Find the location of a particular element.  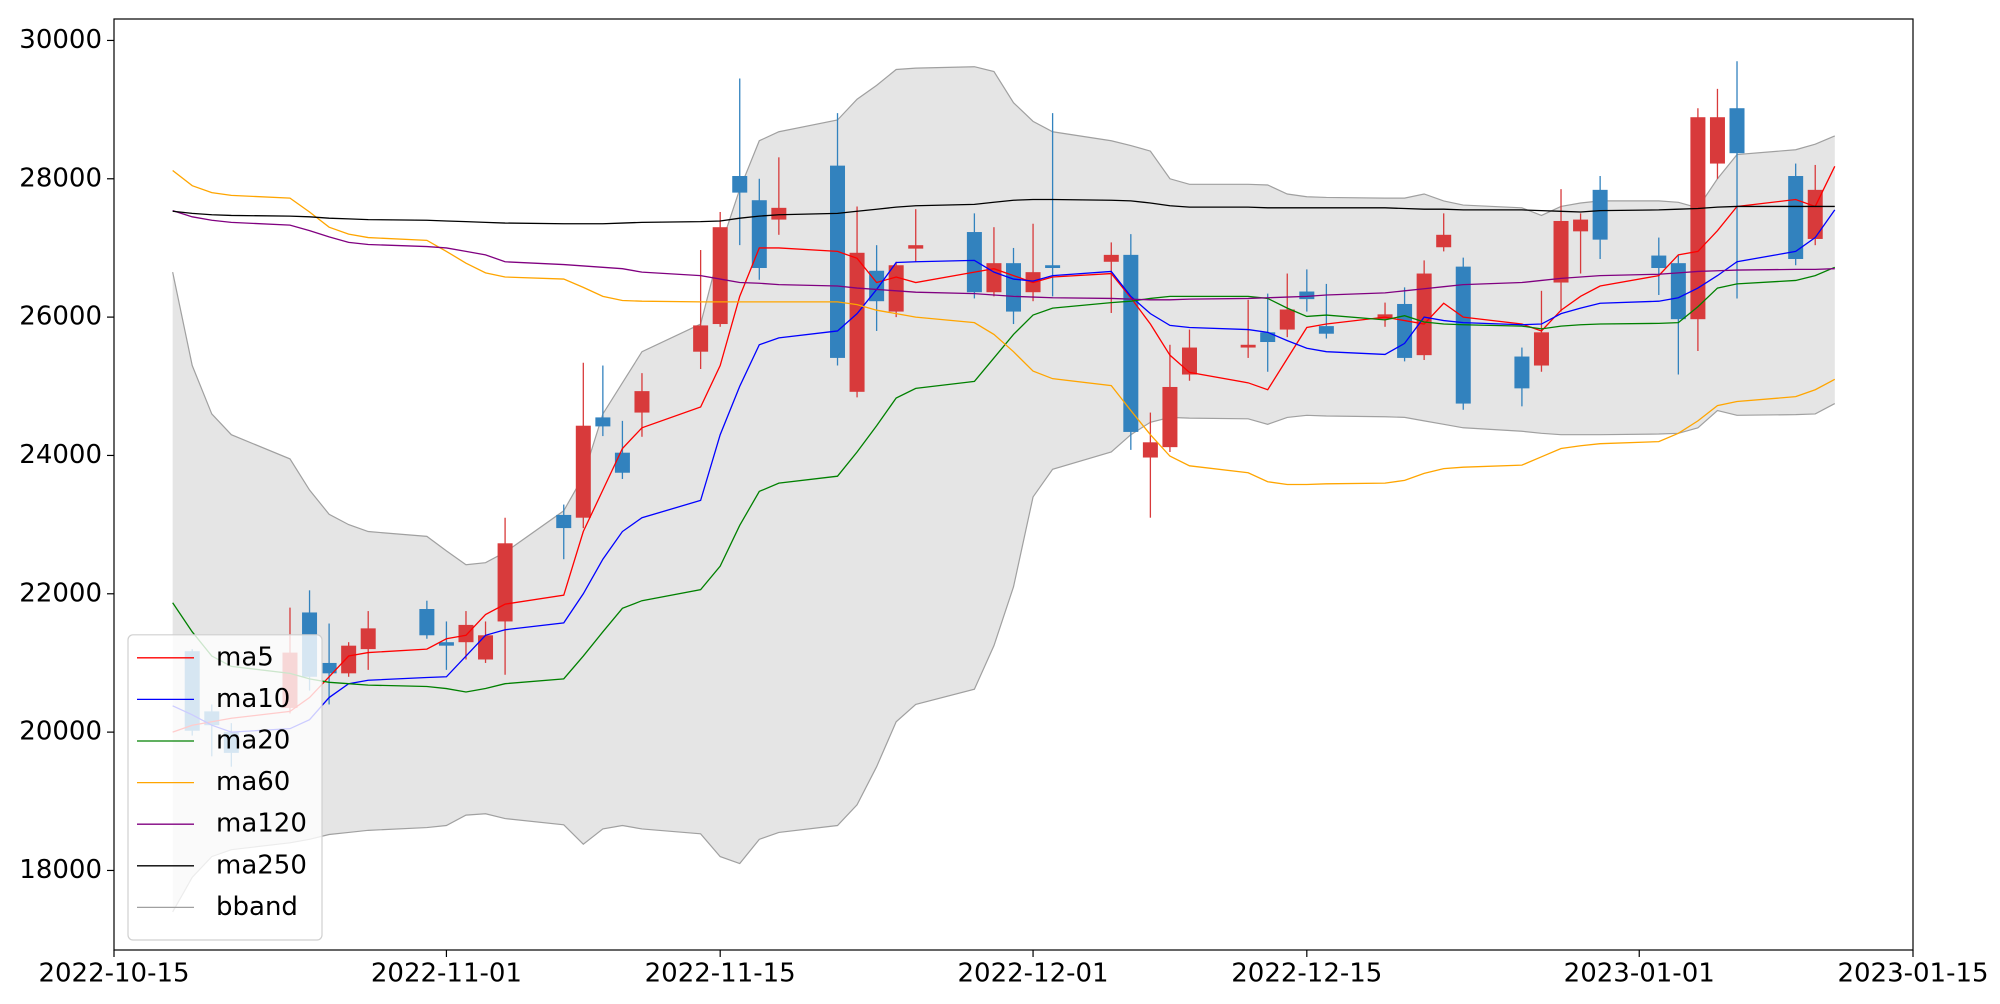

legend-box is located at coordinates (225, 787).